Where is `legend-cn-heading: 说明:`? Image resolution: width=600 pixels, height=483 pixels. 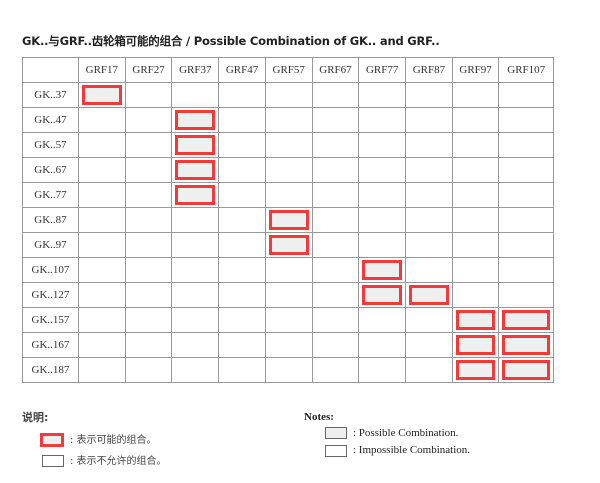 legend-cn-heading: 说明: is located at coordinates (35, 417).